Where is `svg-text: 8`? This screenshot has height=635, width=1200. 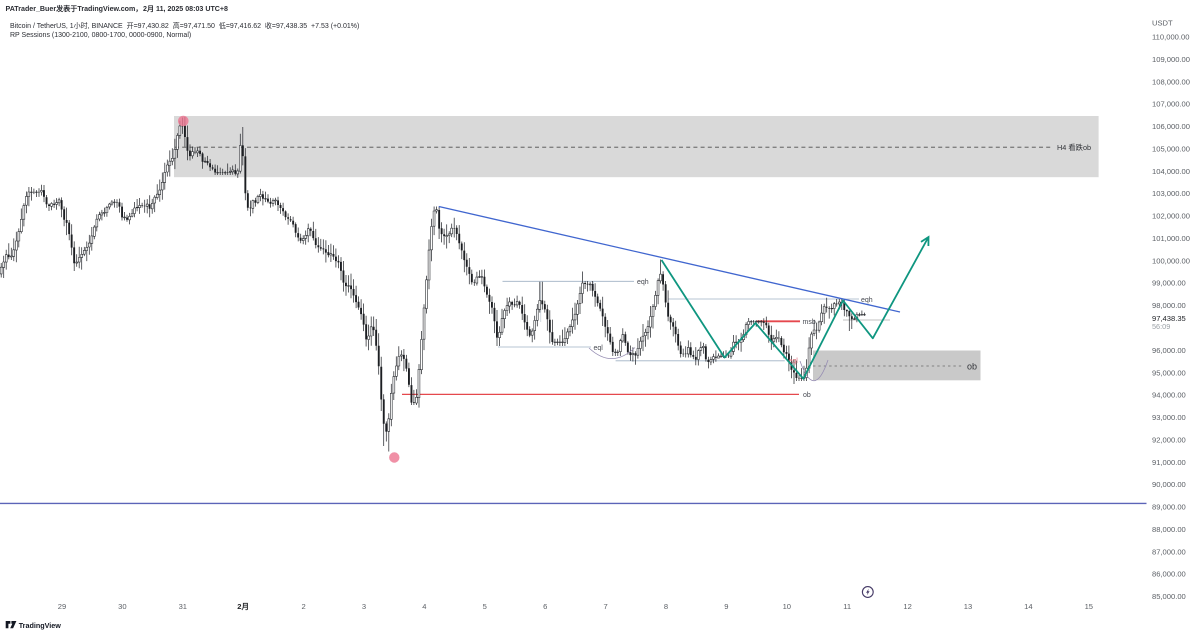
svg-text: 8 is located at coordinates (666, 606).